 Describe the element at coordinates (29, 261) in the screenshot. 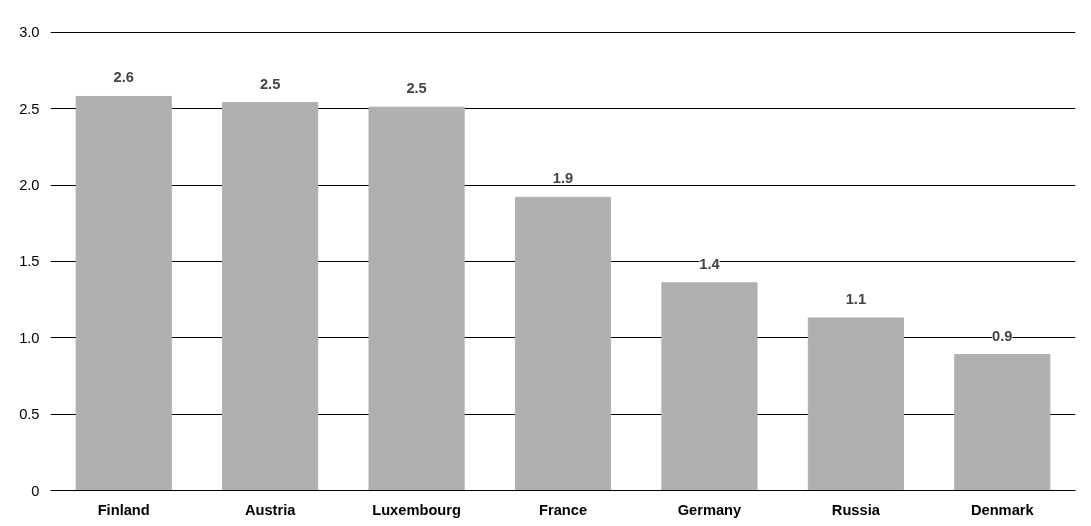

I see `y-tick-label: 1.5` at that location.